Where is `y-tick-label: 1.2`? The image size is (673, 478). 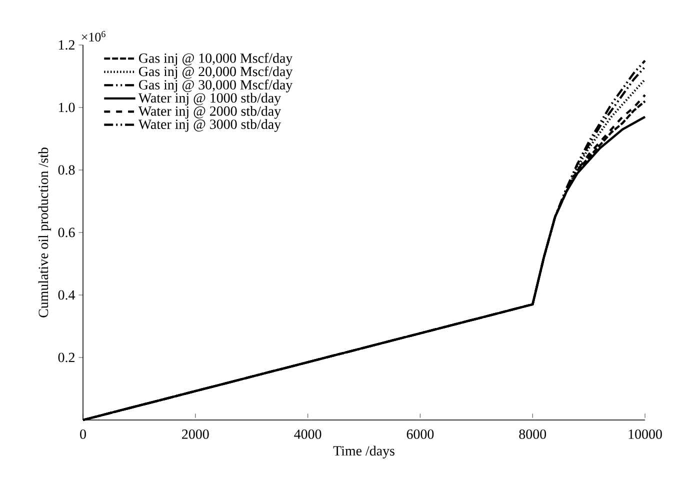
y-tick-label: 1.2 is located at coordinates (66, 45).